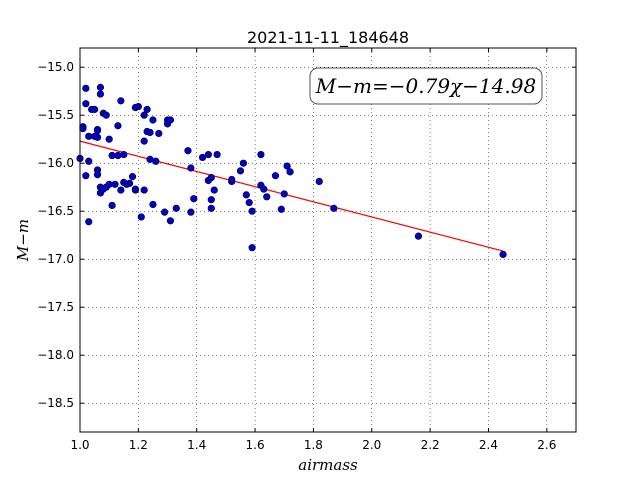 The image size is (640, 480). I want to click on y-tick-label: −18.5, so click(55, 403).